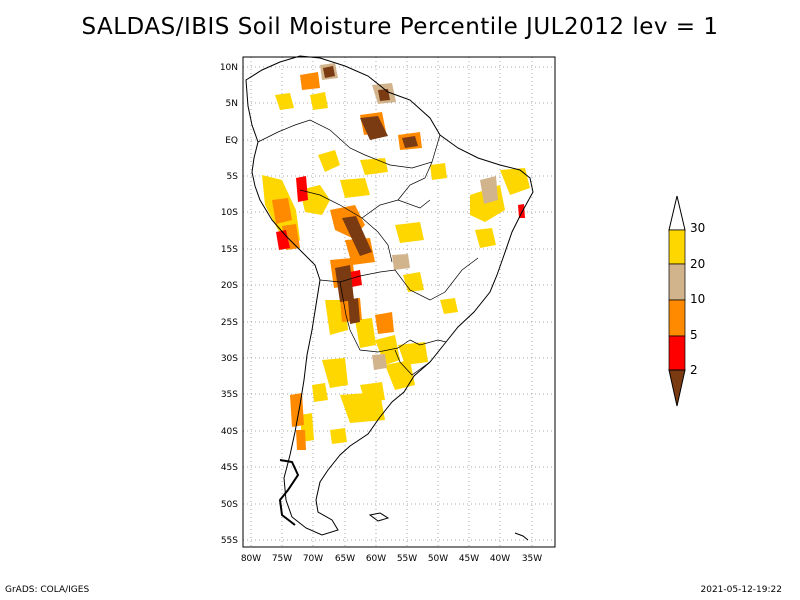  Describe the element at coordinates (289, 492) in the screenshot. I see `chilean-fjords` at that location.